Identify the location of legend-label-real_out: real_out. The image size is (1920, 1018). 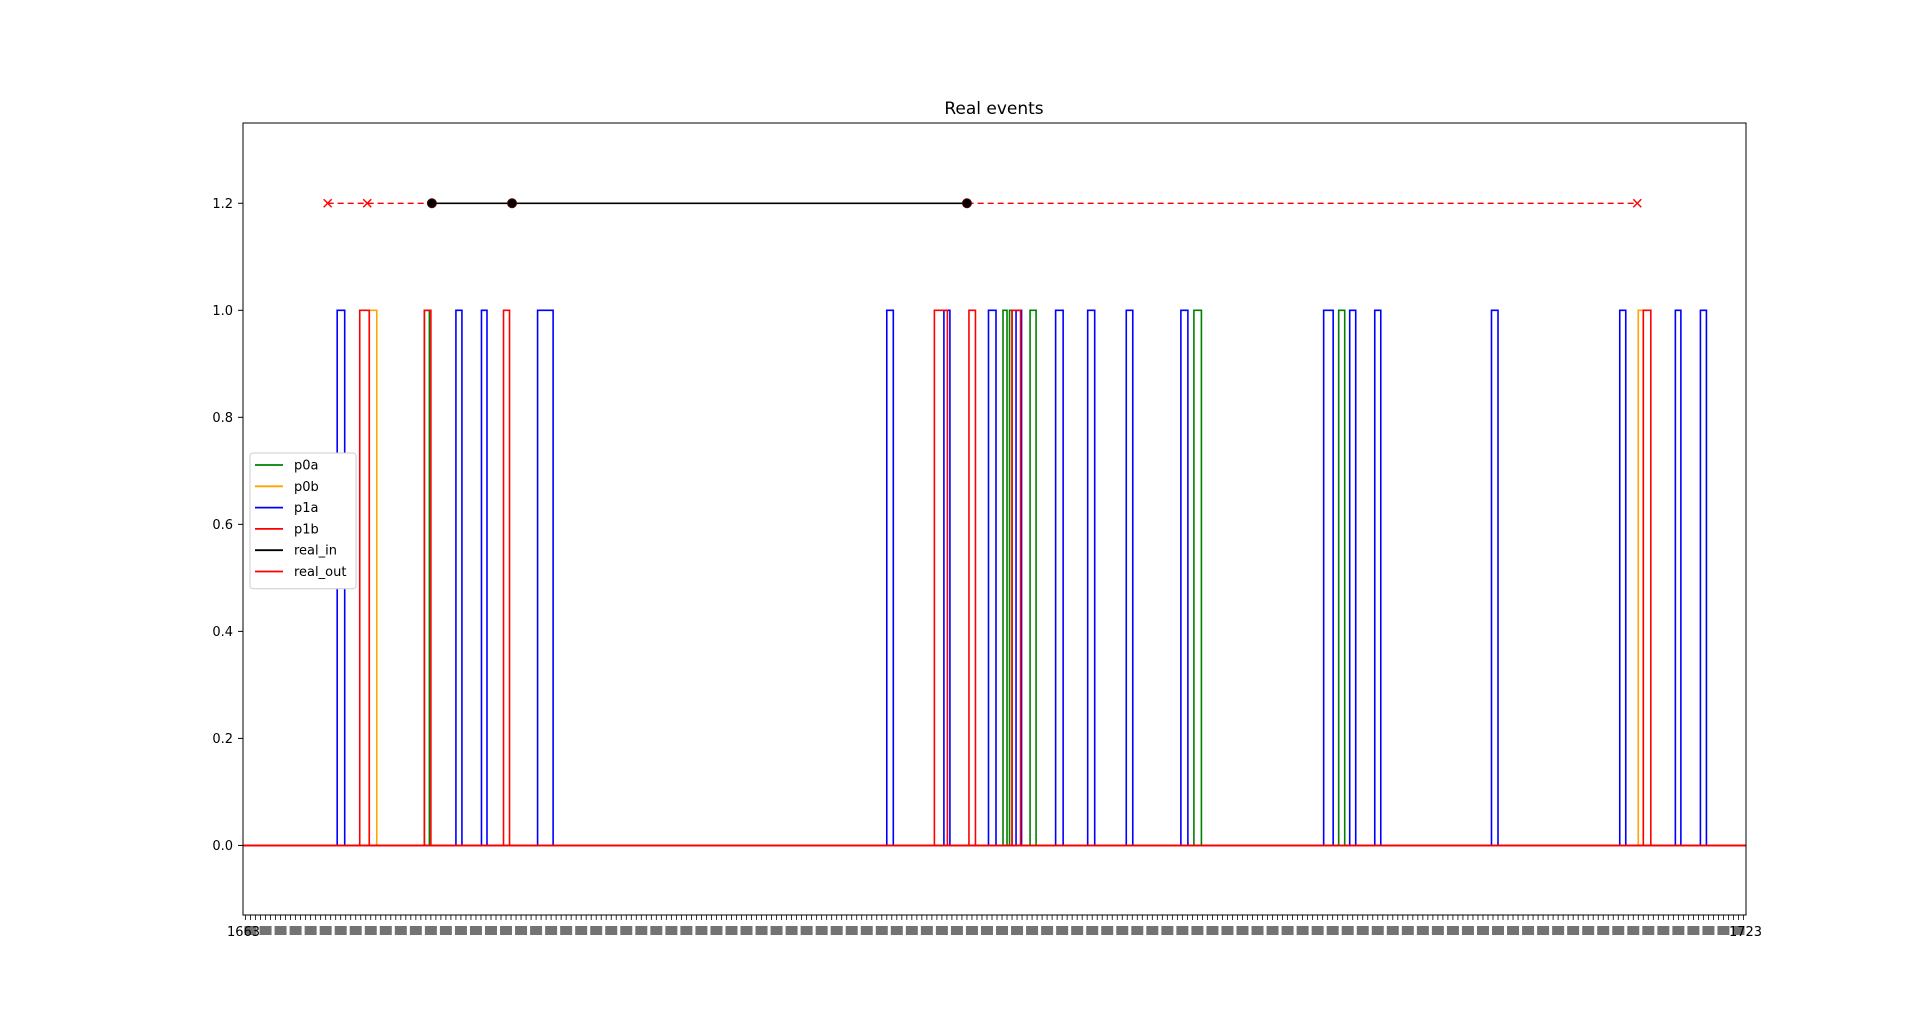
(320, 572).